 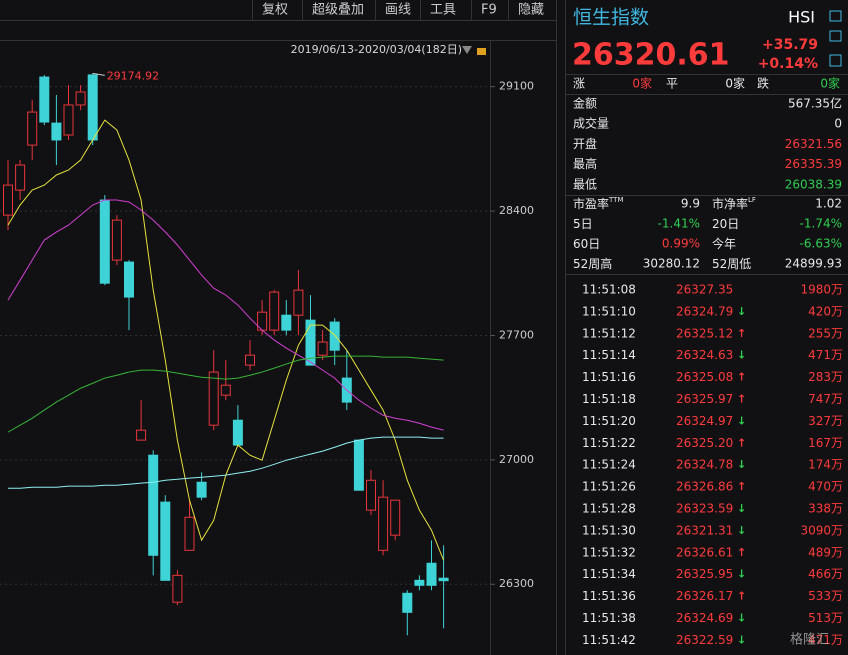 I want to click on valuation-label: 市盈率TTM, so click(x=598, y=203).